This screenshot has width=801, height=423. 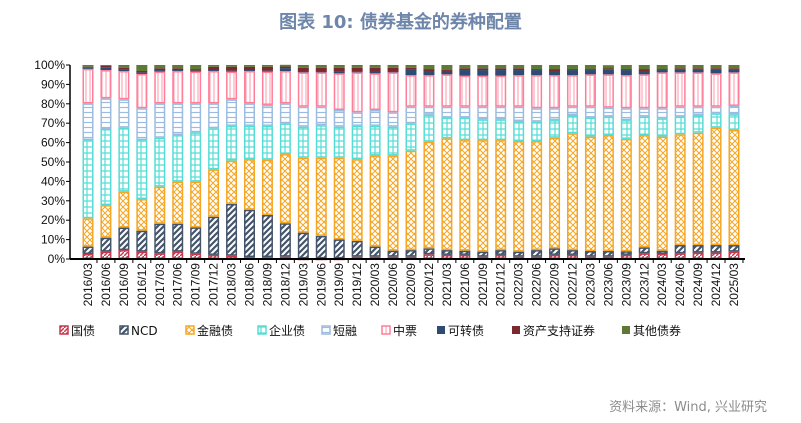 What do you see at coordinates (53, 162) in the screenshot?
I see `y-tick-label: 50%` at bounding box center [53, 162].